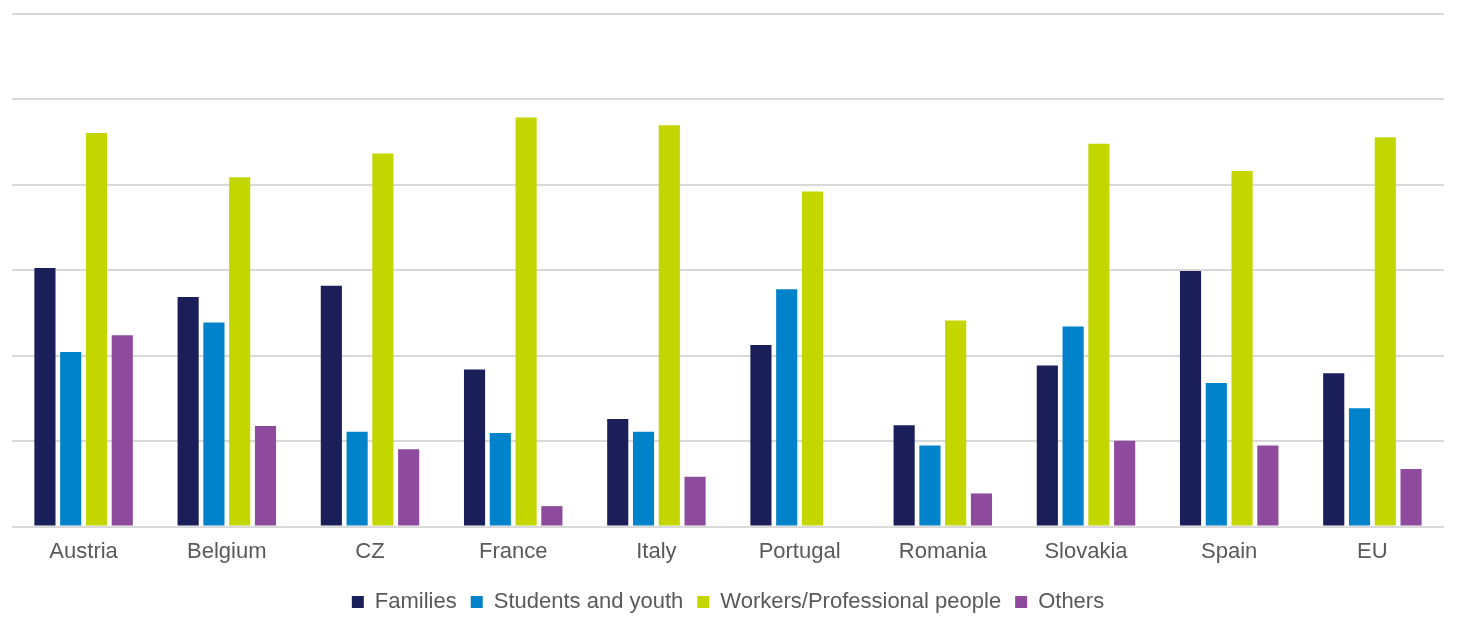 The width and height of the screenshot is (1458, 631). I want to click on legend-label: Students and youth, so click(588, 601).